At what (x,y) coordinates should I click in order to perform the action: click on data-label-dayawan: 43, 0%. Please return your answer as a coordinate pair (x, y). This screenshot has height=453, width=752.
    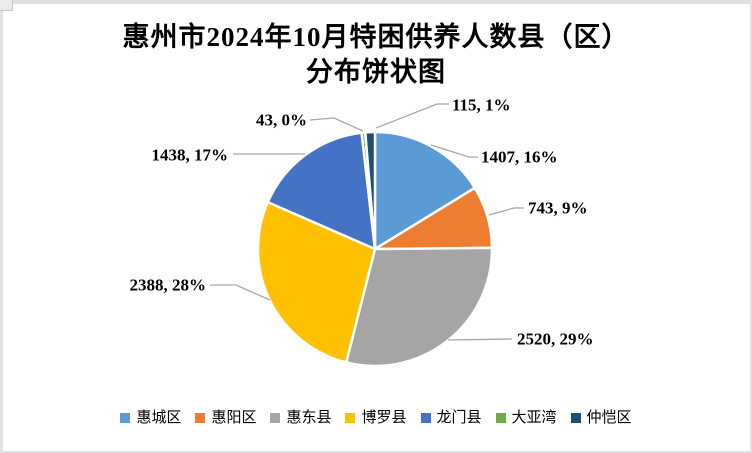
    Looking at the image, I should click on (281, 120).